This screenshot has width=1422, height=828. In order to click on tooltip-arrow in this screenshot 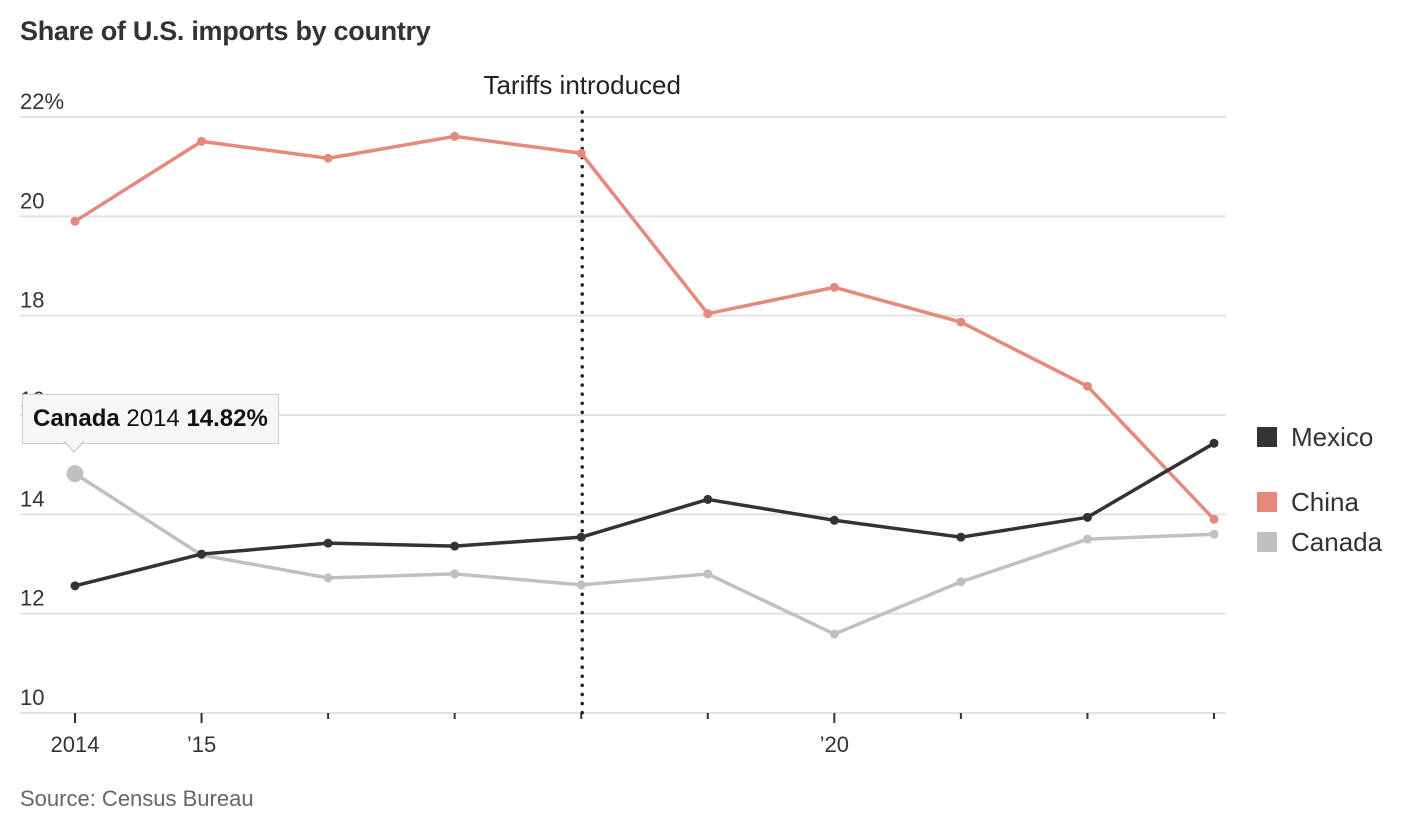, I will do `click(74, 446)`.